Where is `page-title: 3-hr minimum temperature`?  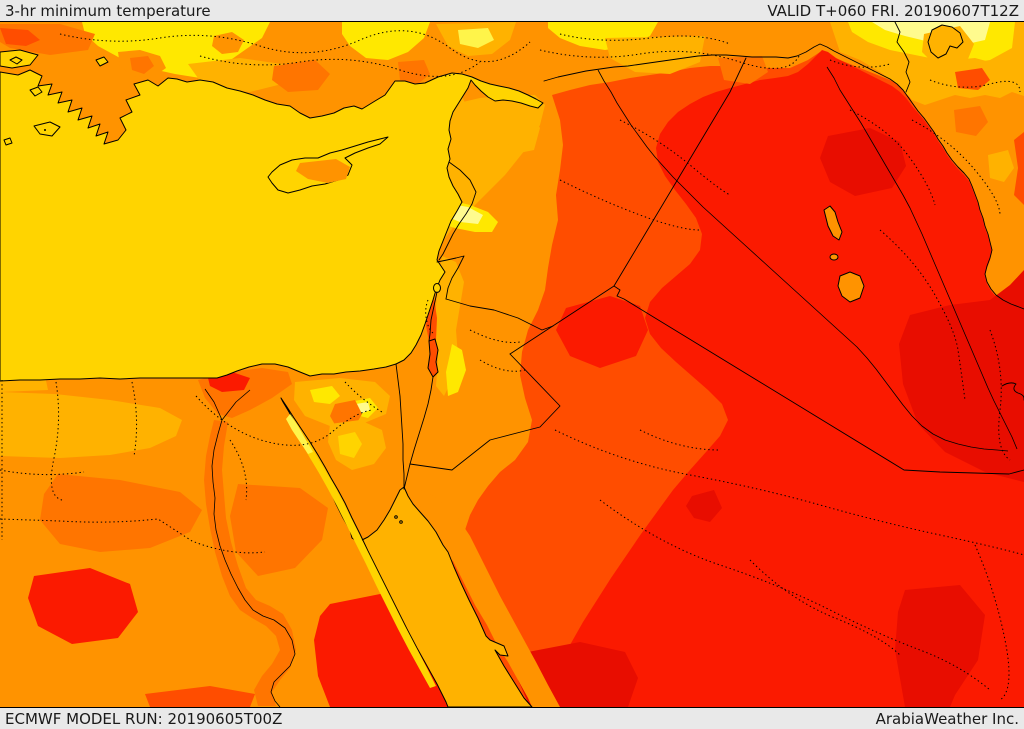 page-title: 3-hr minimum temperature is located at coordinates (108, 10).